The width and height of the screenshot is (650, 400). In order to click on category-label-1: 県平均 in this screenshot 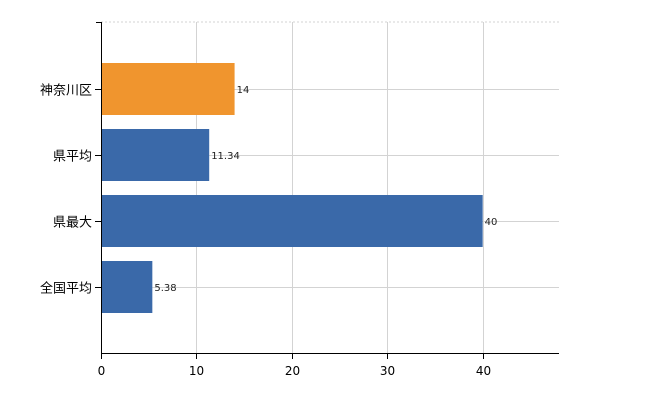, I will do `click(72, 157)`.